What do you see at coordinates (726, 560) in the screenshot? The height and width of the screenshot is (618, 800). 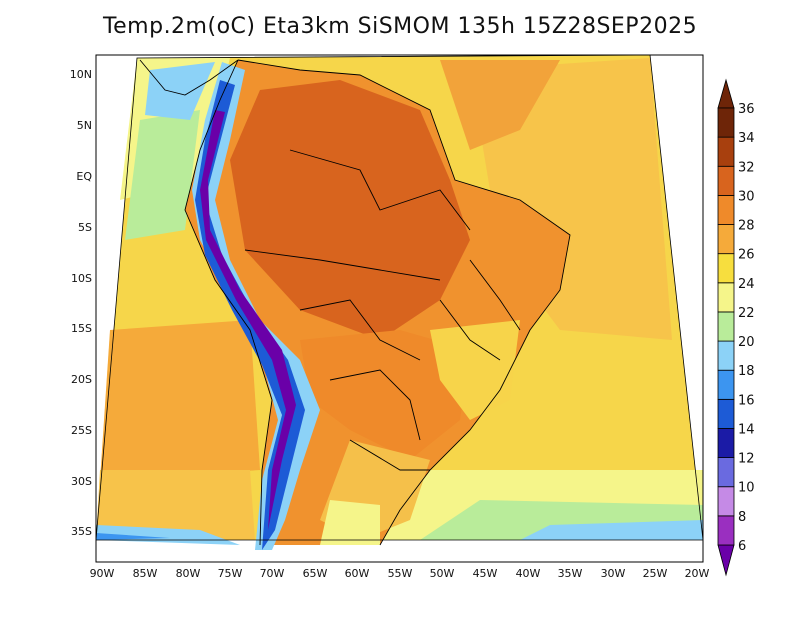 I see `colorbar-min-arrow` at bounding box center [726, 560].